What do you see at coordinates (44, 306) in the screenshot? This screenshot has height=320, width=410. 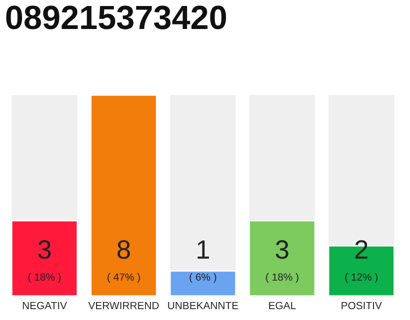 I see `x-tick-label: NEGATIV` at bounding box center [44, 306].